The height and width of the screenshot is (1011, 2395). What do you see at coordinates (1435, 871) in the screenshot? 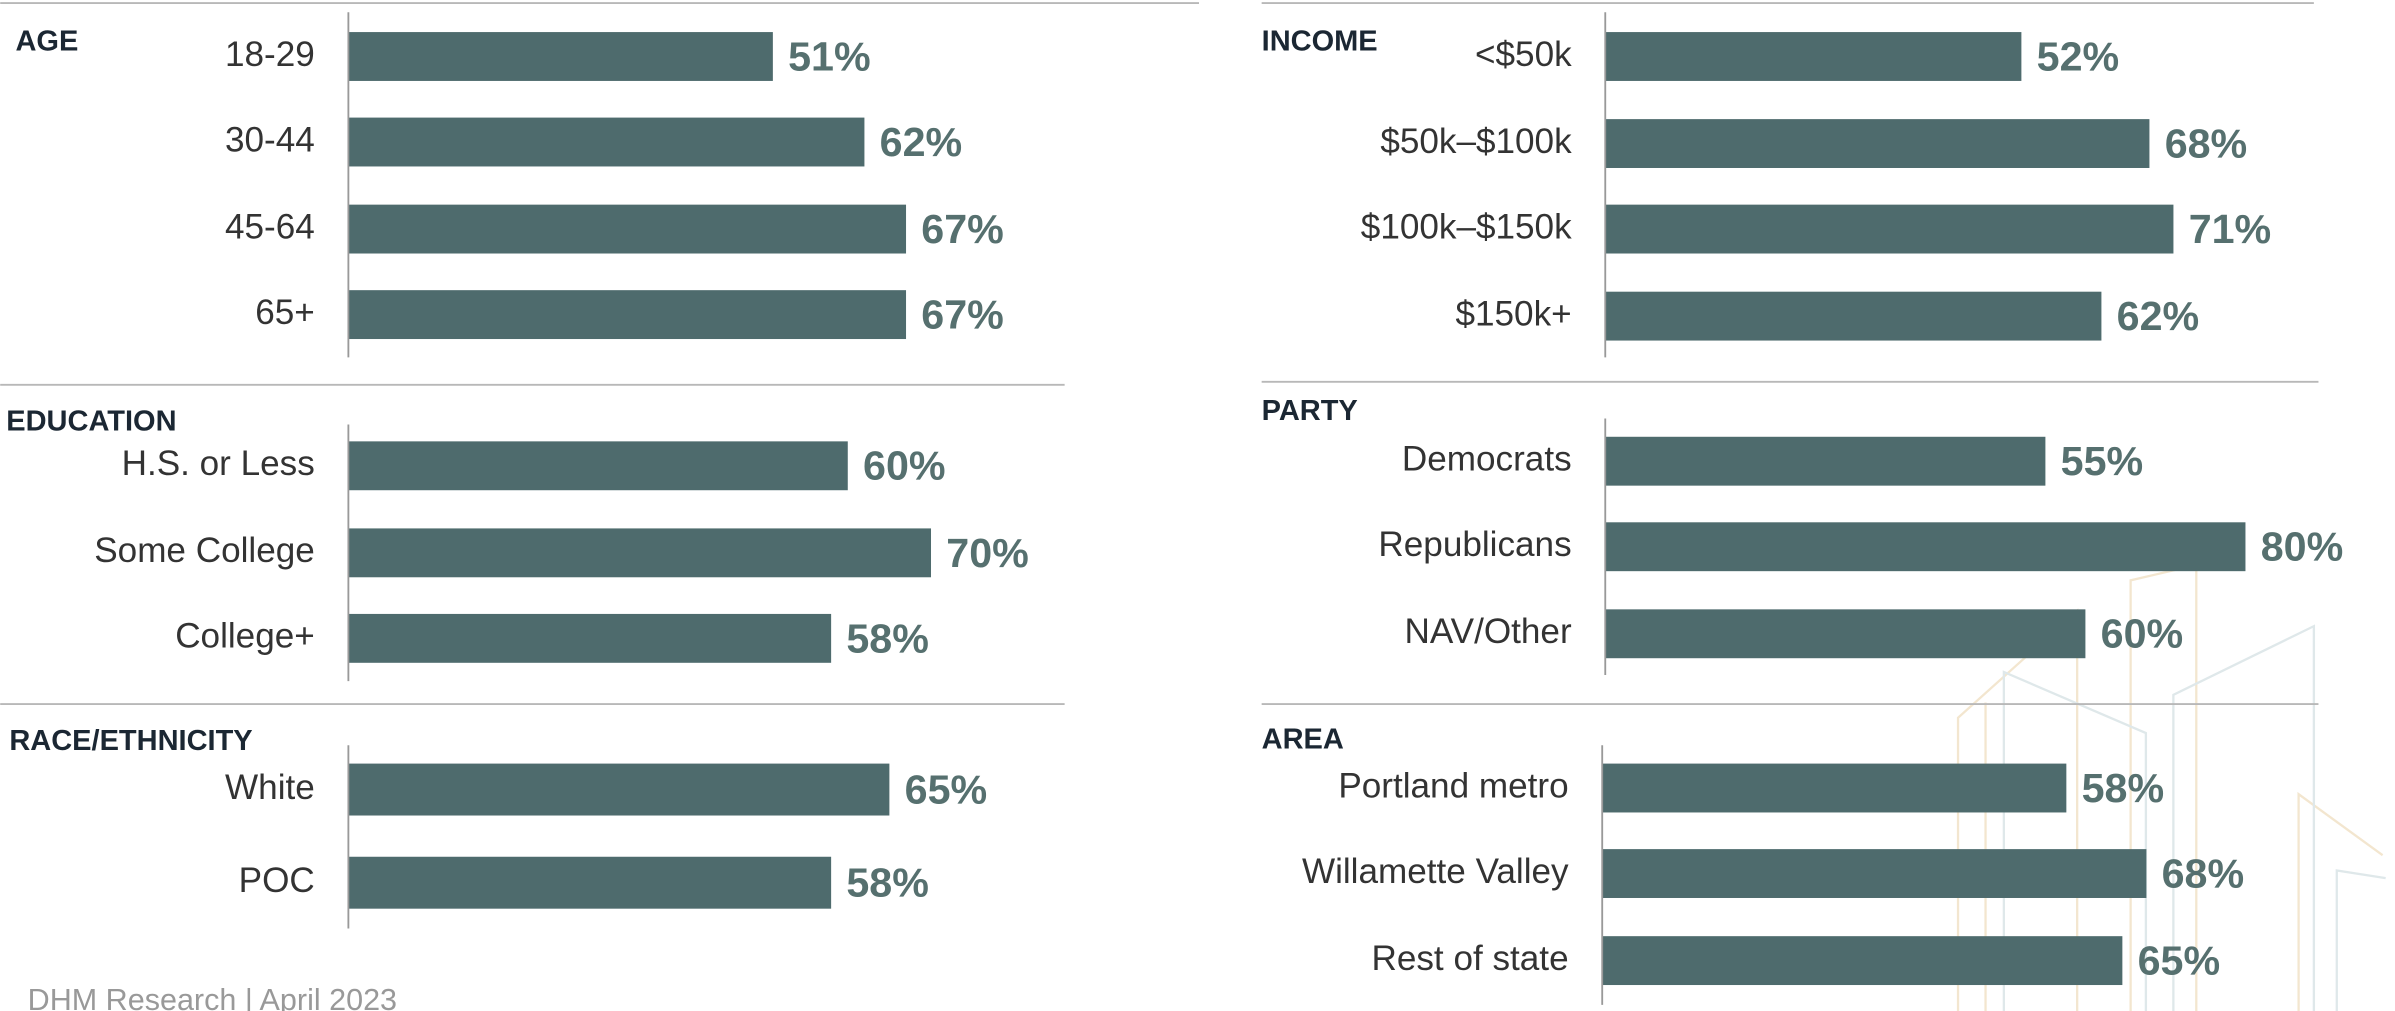
I see `category-label: Willamette Valley` at bounding box center [1435, 871].